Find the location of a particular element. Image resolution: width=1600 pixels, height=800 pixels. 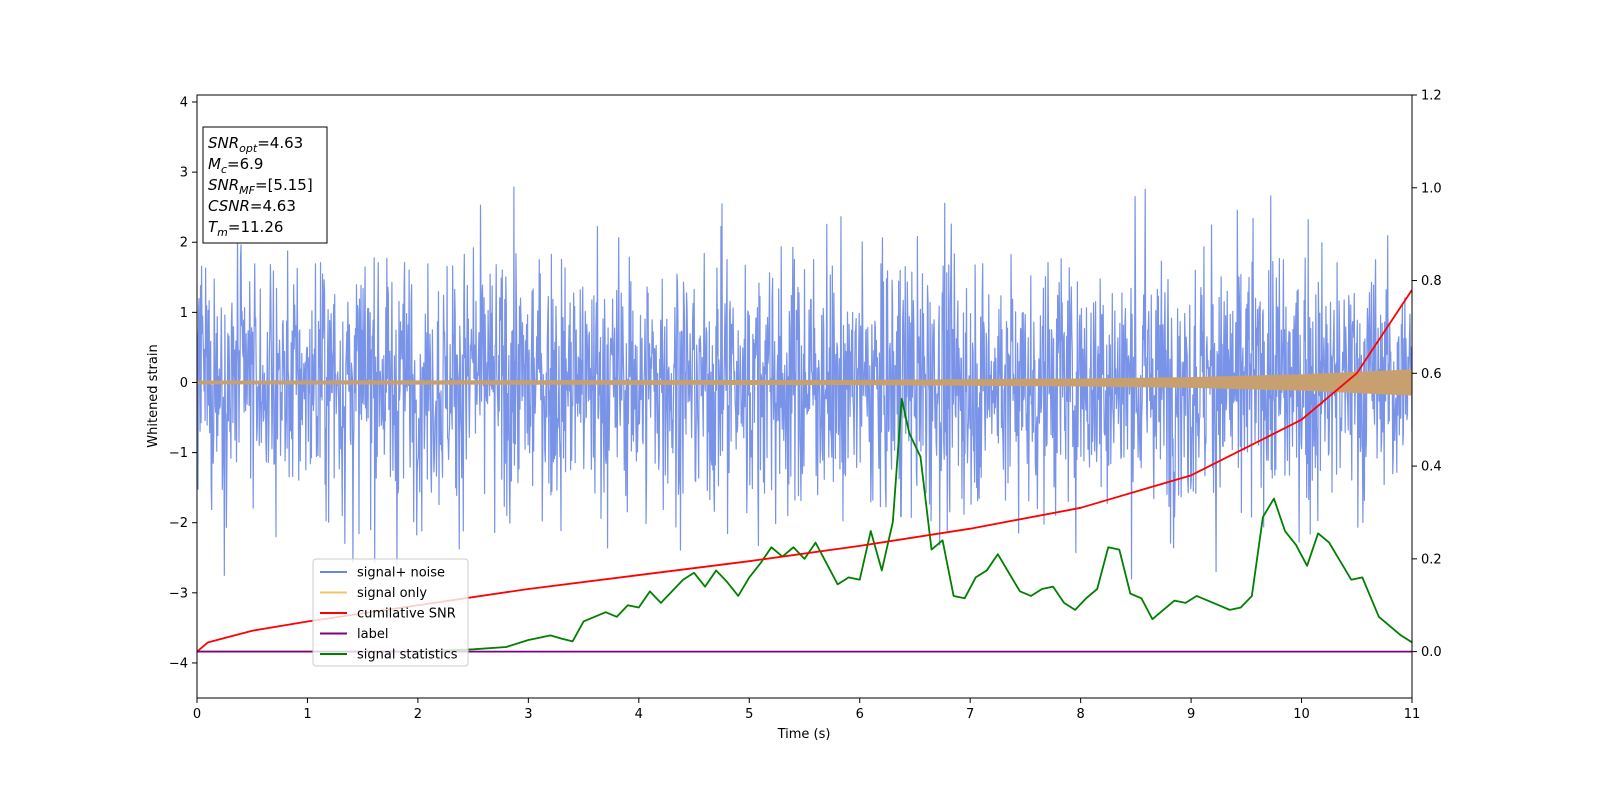

x-tick-label: 2 is located at coordinates (418, 714).